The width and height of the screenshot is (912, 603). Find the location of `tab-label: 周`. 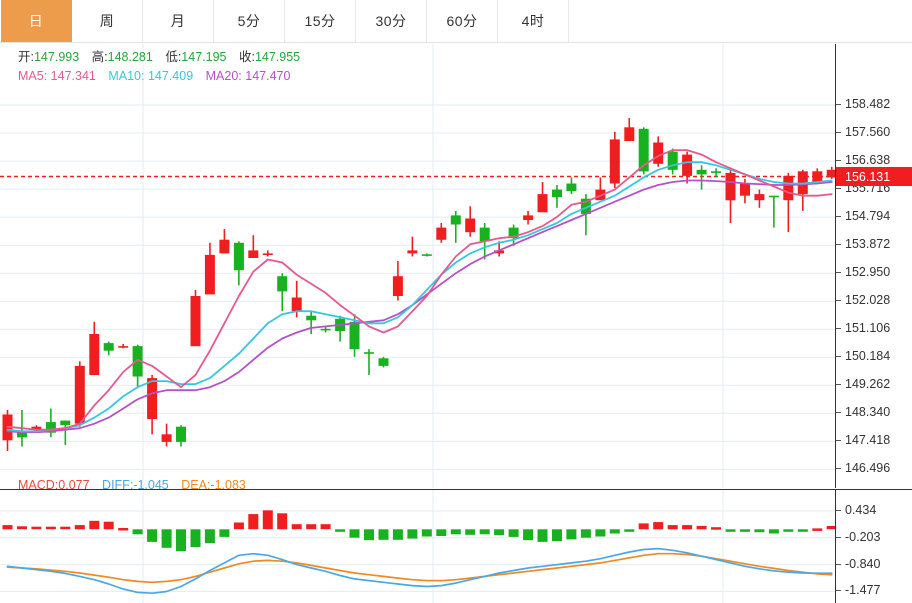

tab-label: 周 is located at coordinates (107, 21).